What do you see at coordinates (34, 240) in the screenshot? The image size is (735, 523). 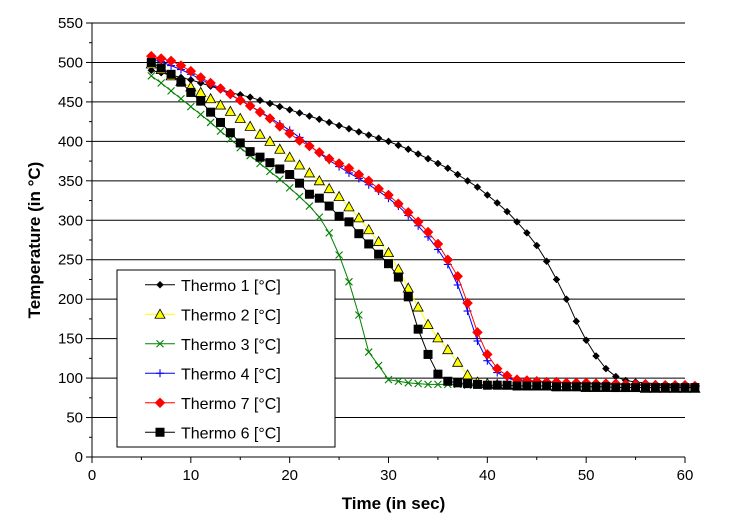 I see `y-axis-title: Temperature (in °C)` at bounding box center [34, 240].